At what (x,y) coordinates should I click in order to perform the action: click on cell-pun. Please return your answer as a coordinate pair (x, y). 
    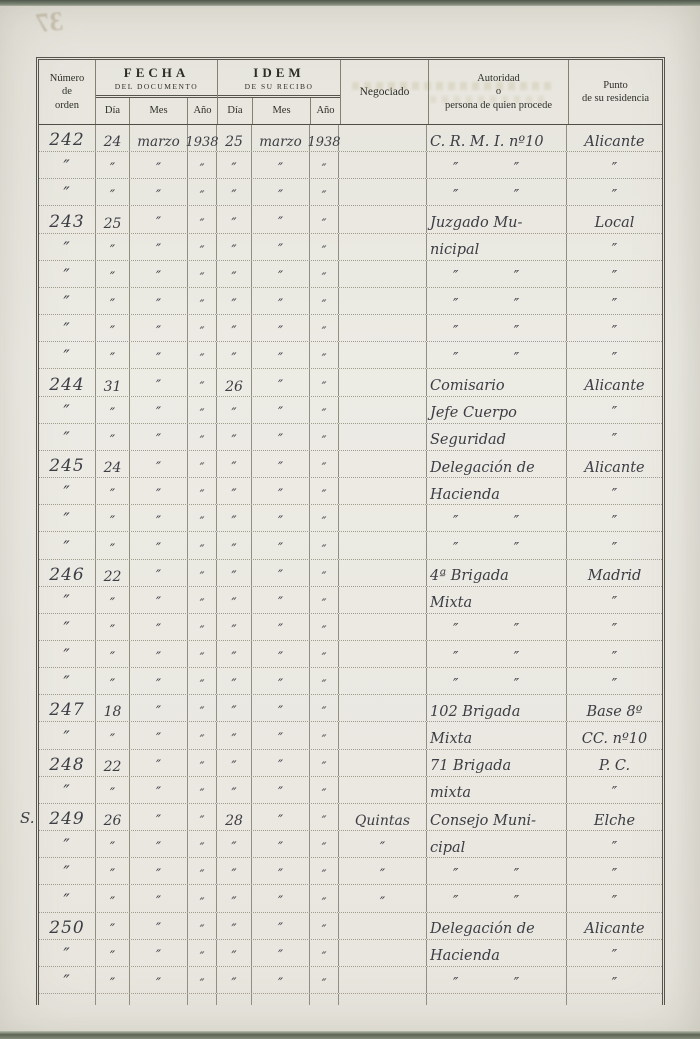
    Looking at the image, I should click on (614, 999).